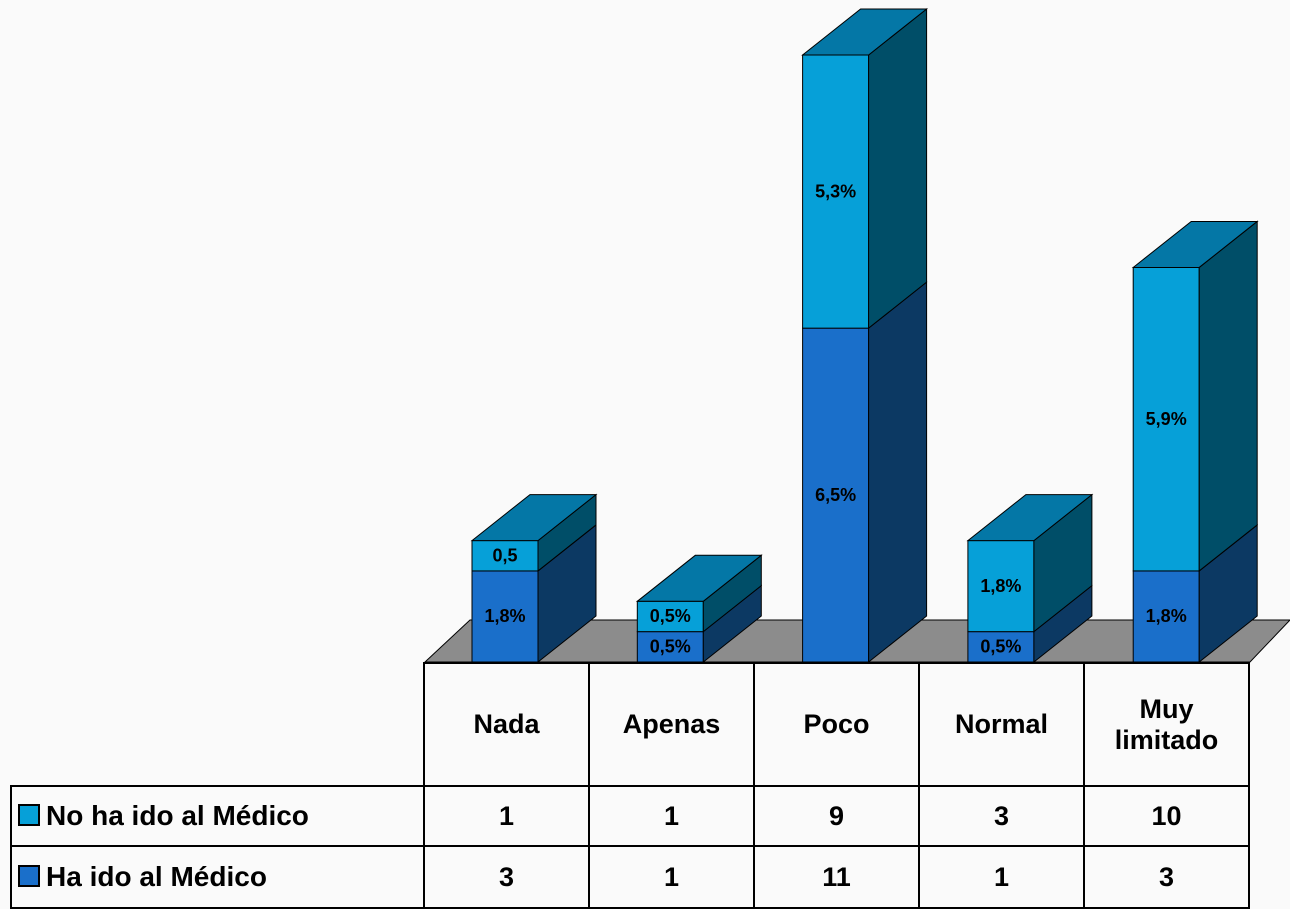 The height and width of the screenshot is (909, 1290). I want to click on table-value: 9, so click(836, 816).